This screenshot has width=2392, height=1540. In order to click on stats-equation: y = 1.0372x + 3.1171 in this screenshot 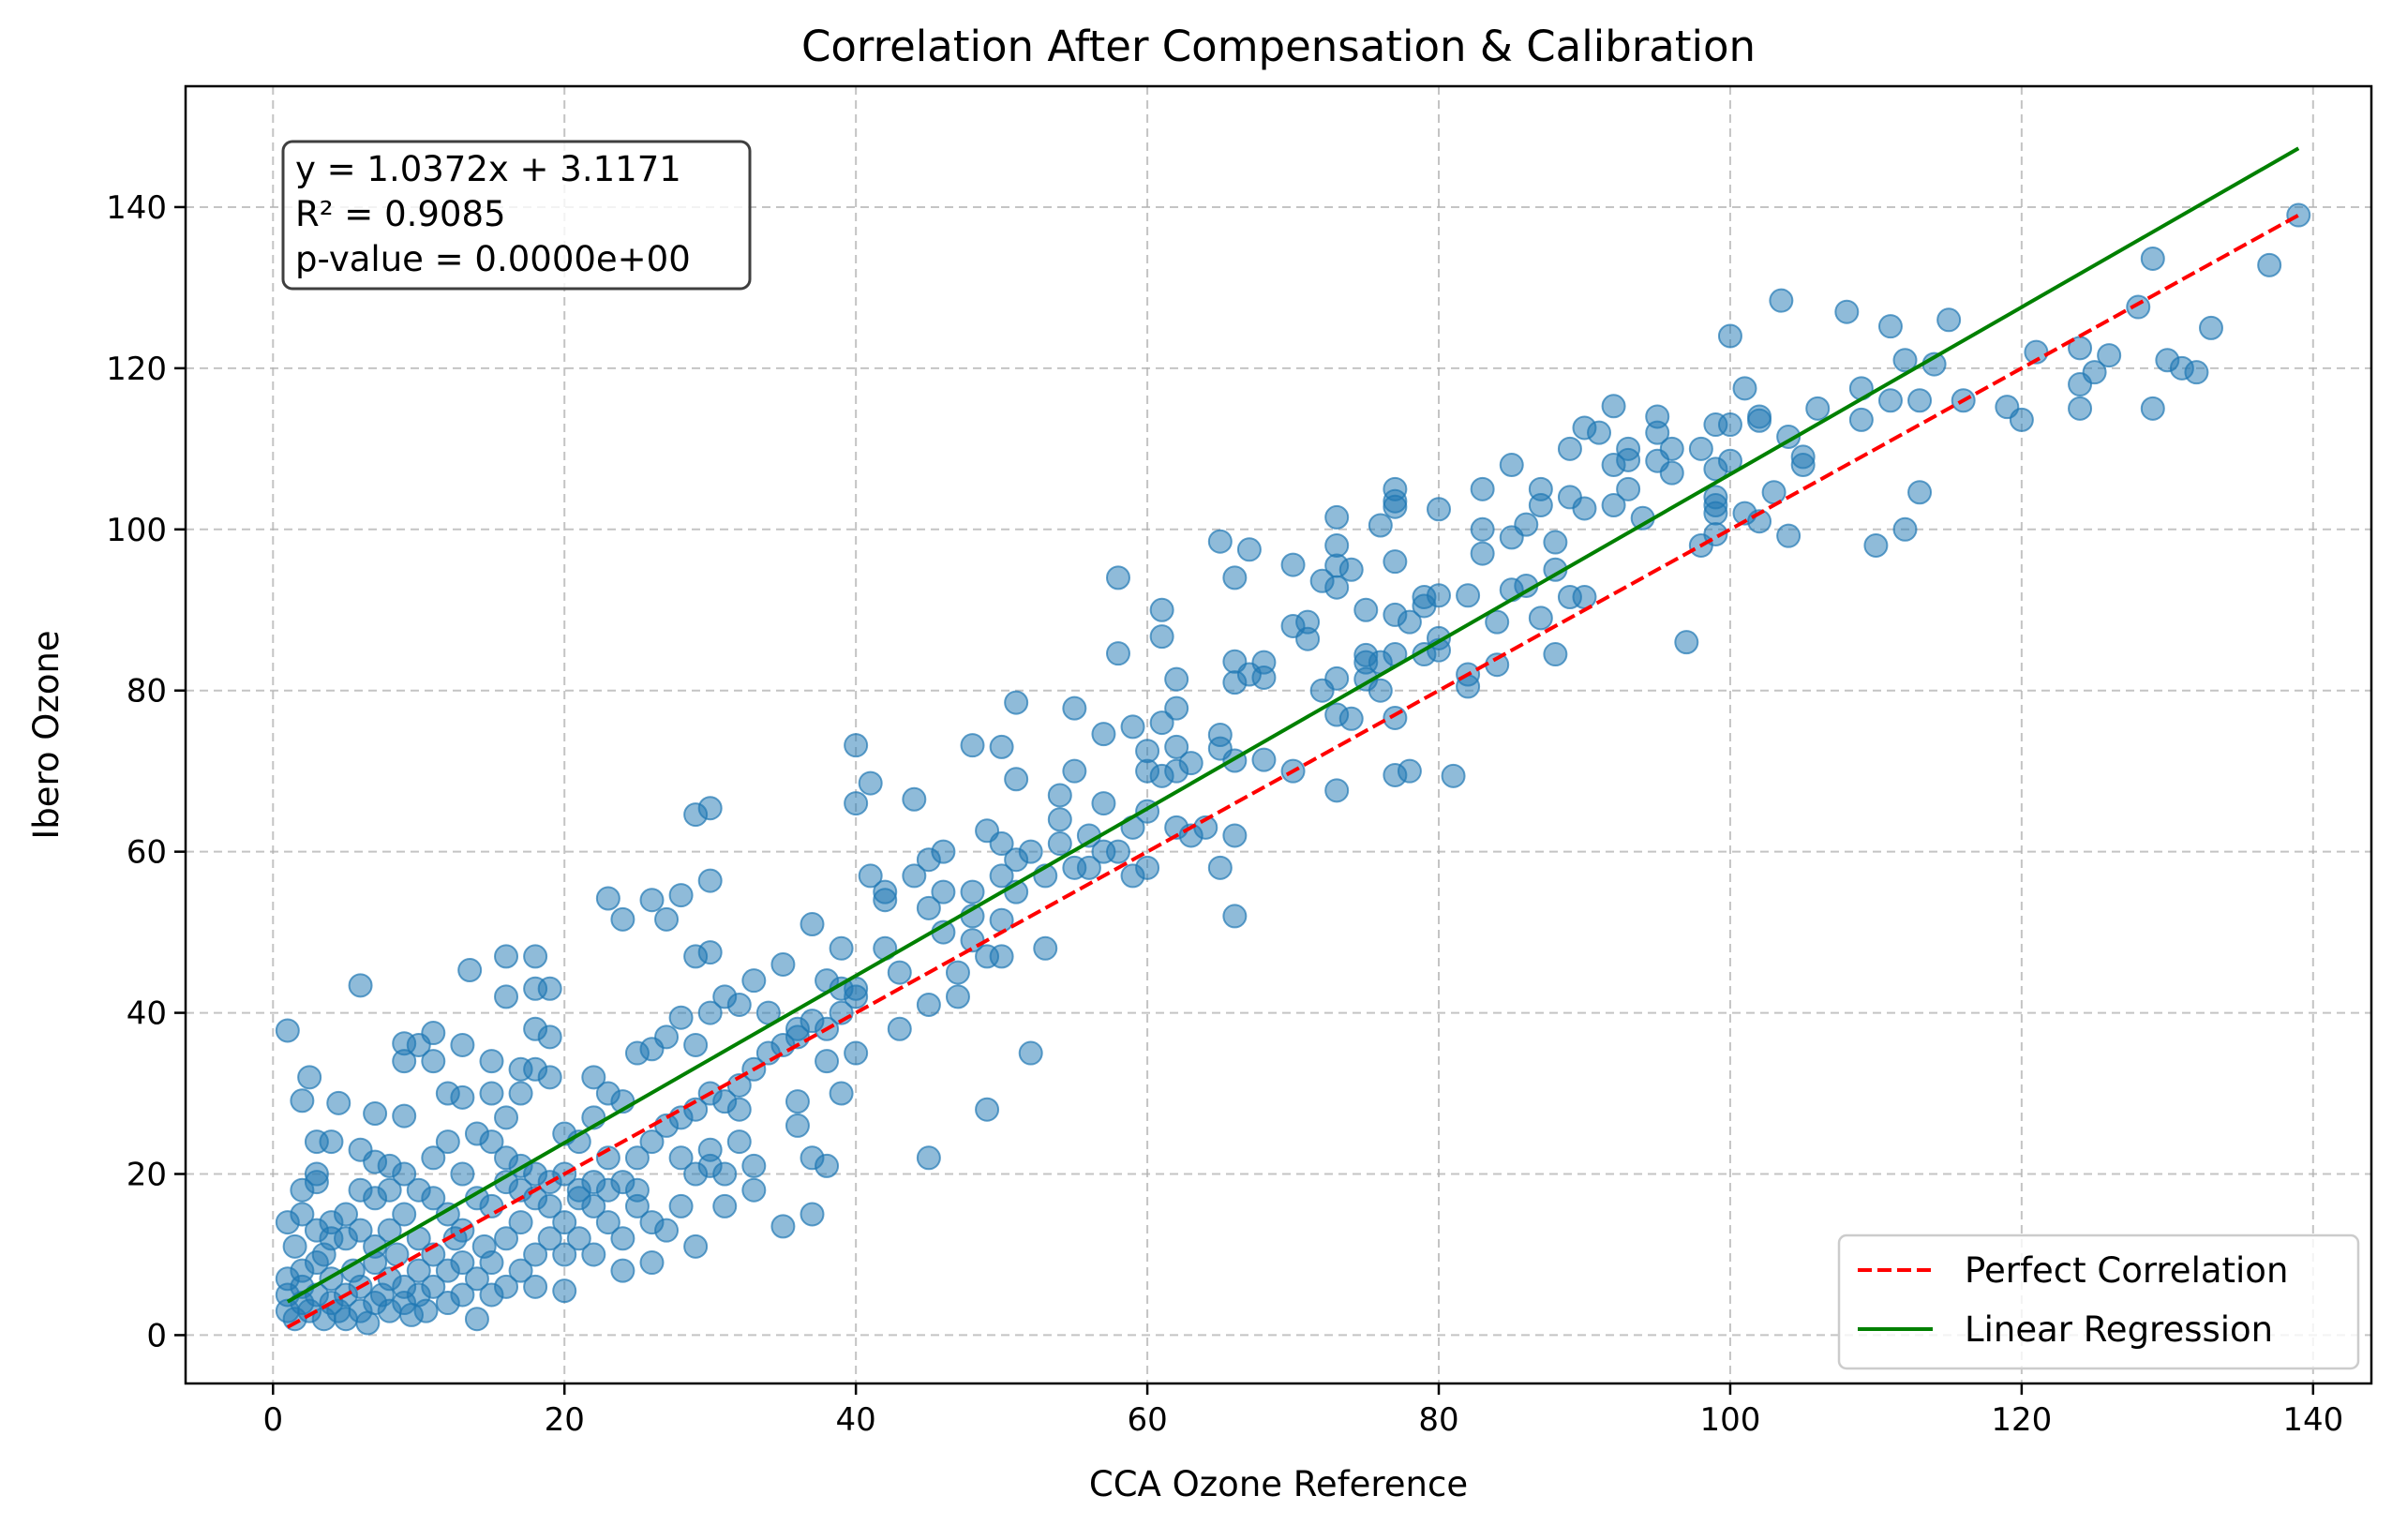, I will do `click(488, 169)`.